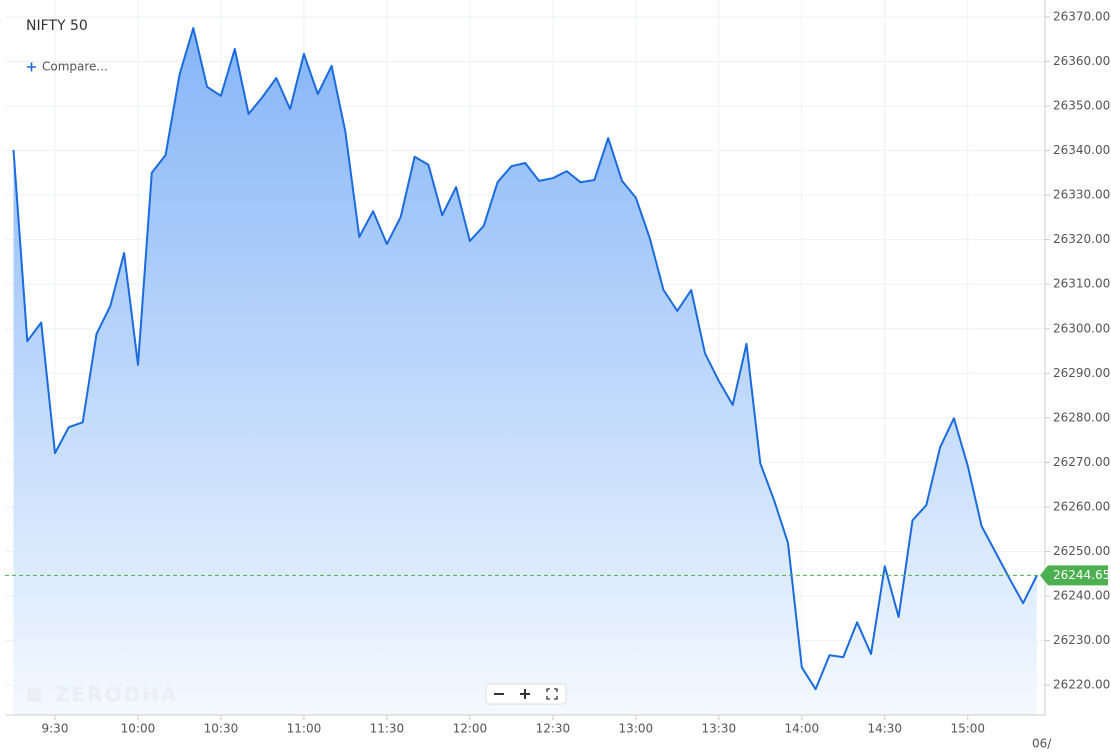  Describe the element at coordinates (1081, 685) in the screenshot. I see `y-tick-label: 26220.00` at that location.